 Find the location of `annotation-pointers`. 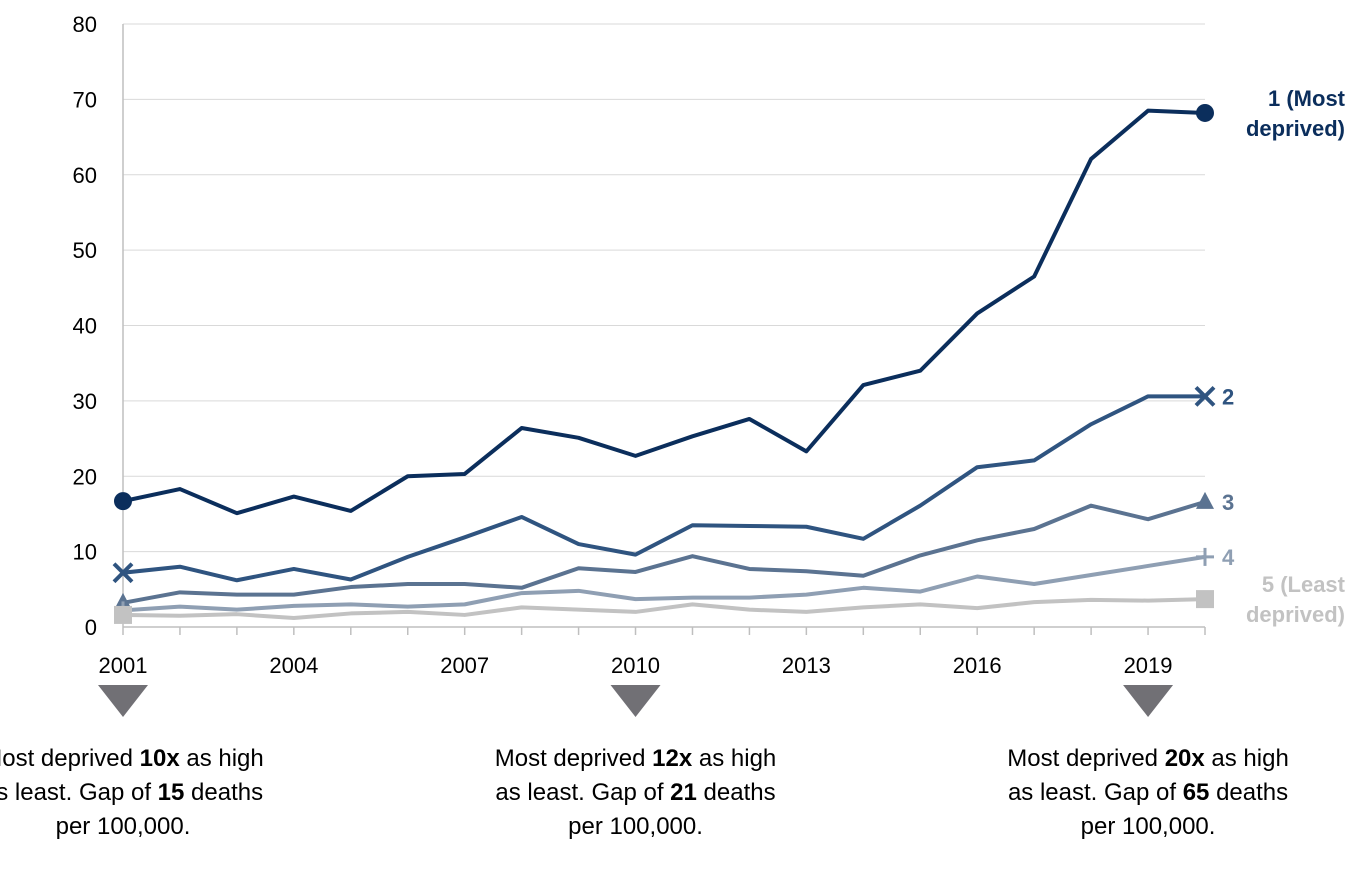

annotation-pointers is located at coordinates (636, 701).